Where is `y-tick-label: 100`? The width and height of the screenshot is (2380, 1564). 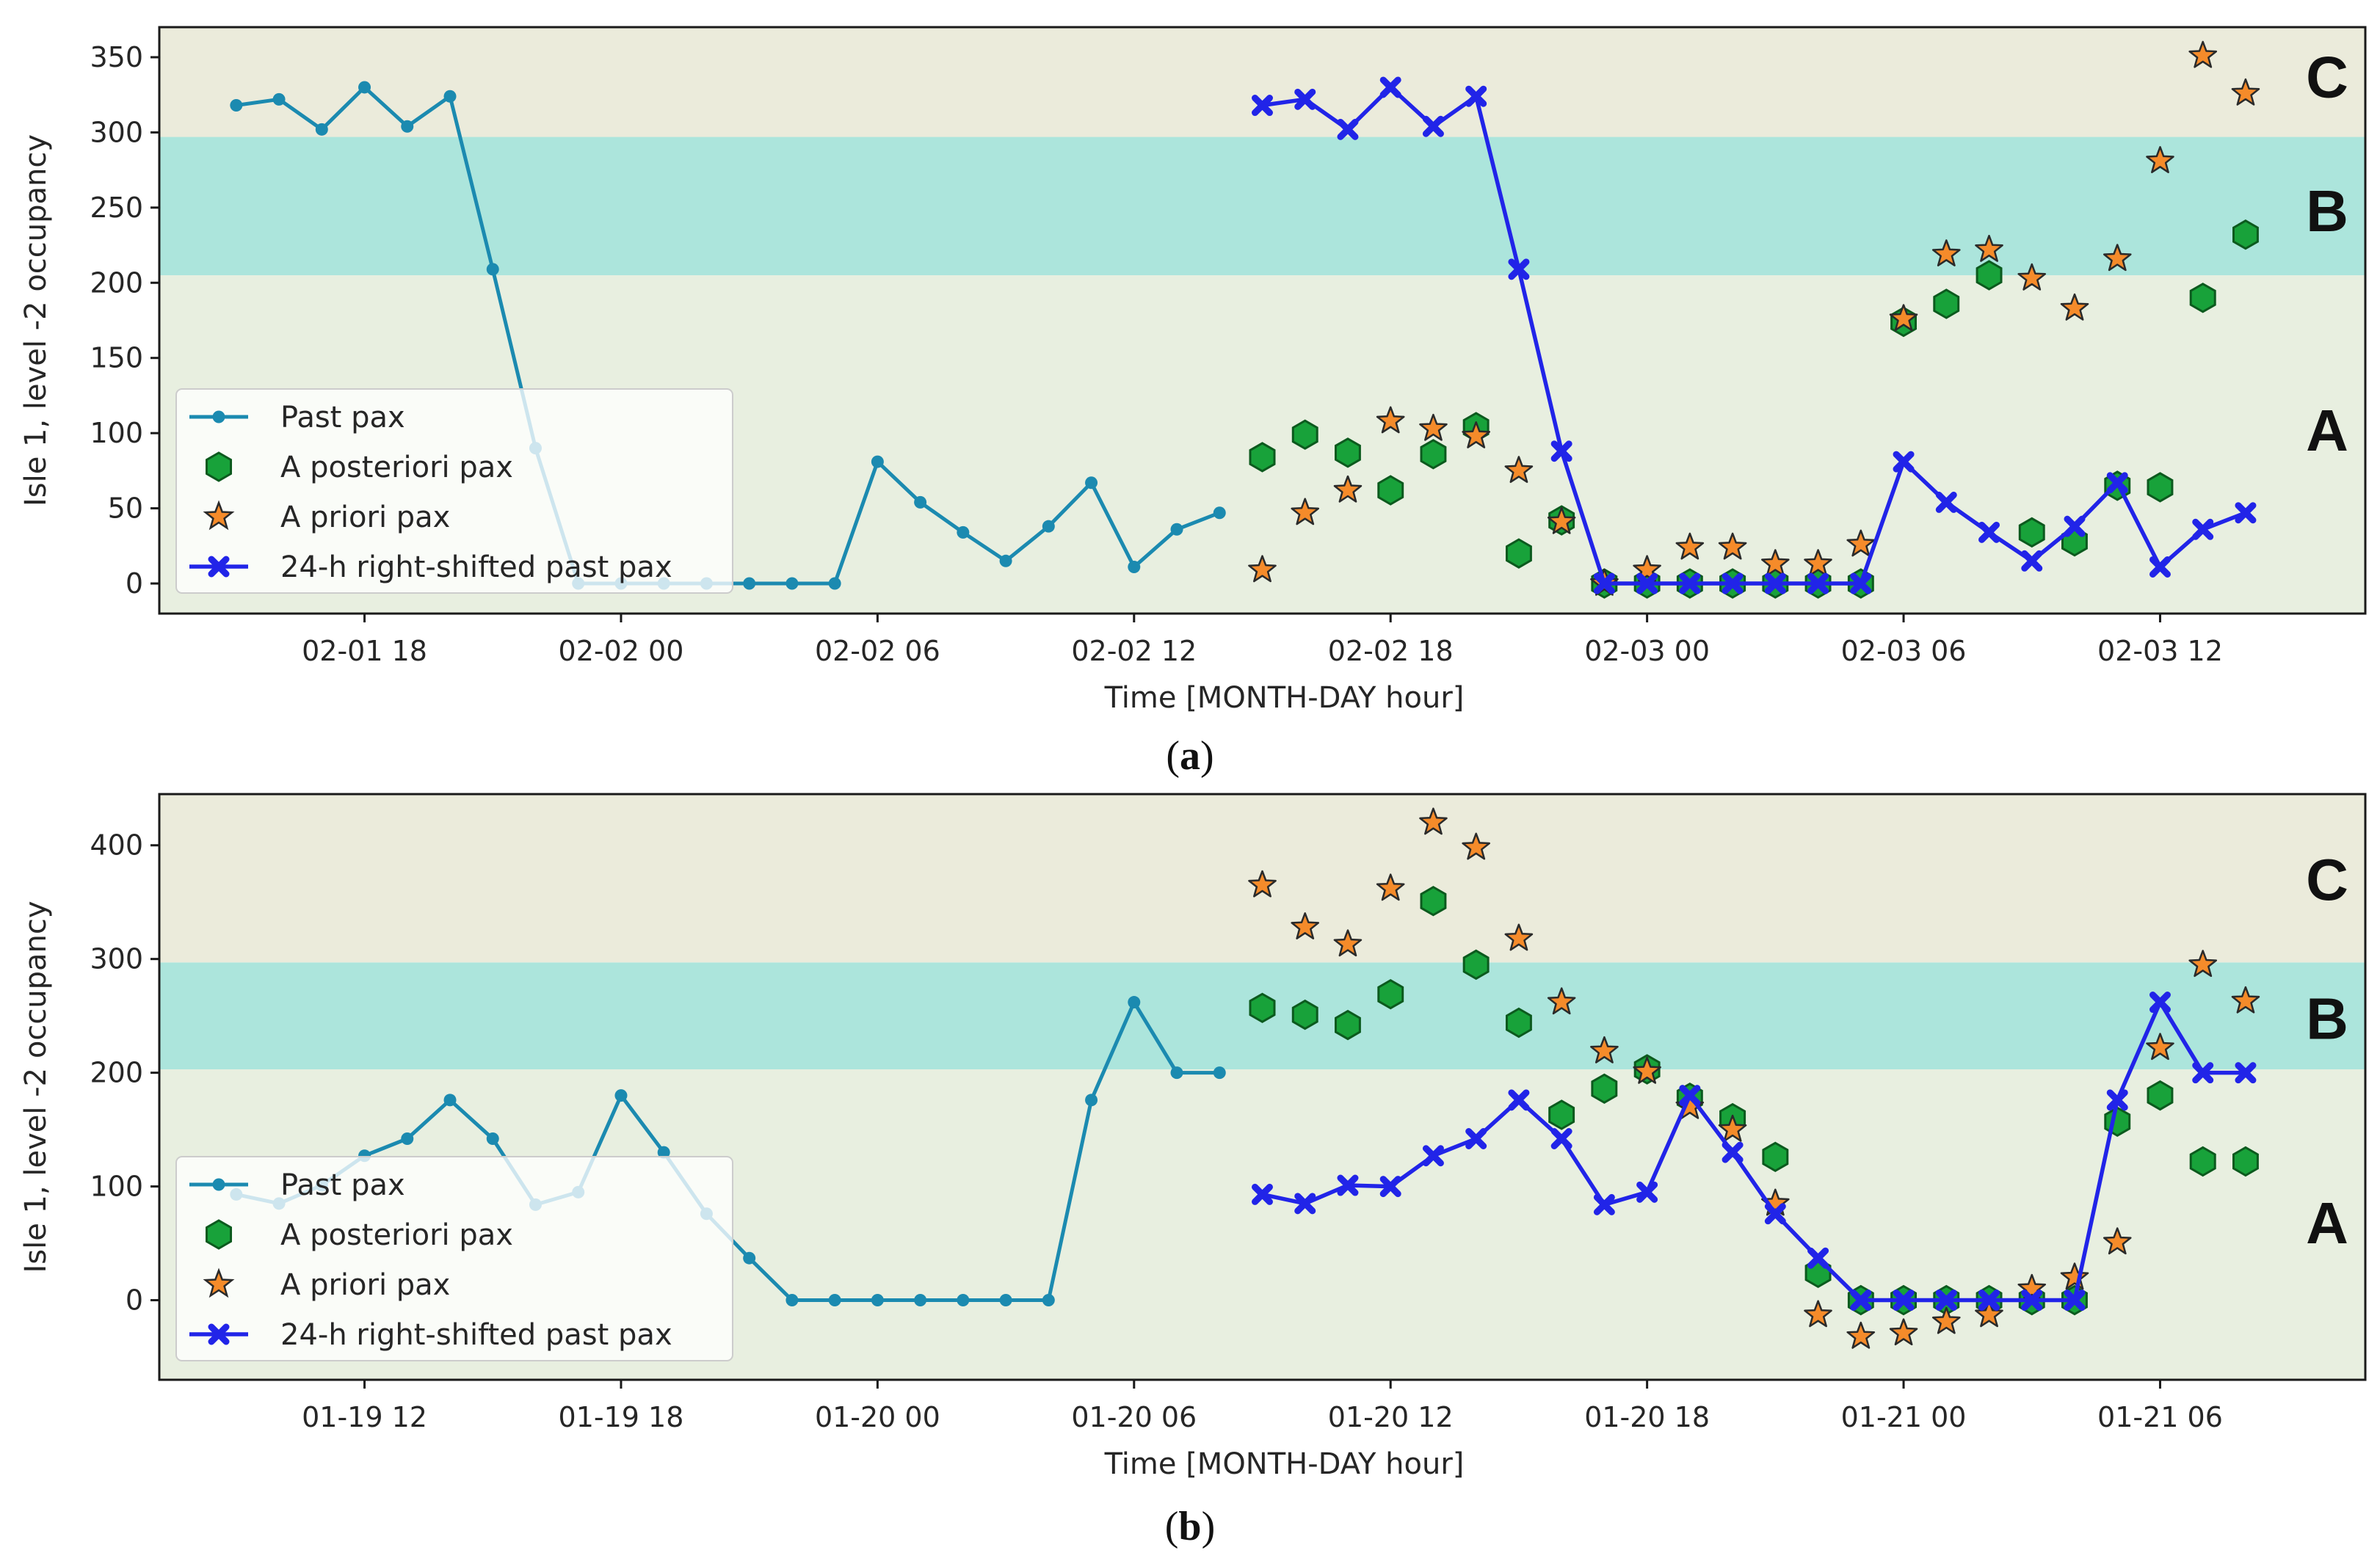
y-tick-label: 100 is located at coordinates (116, 433).